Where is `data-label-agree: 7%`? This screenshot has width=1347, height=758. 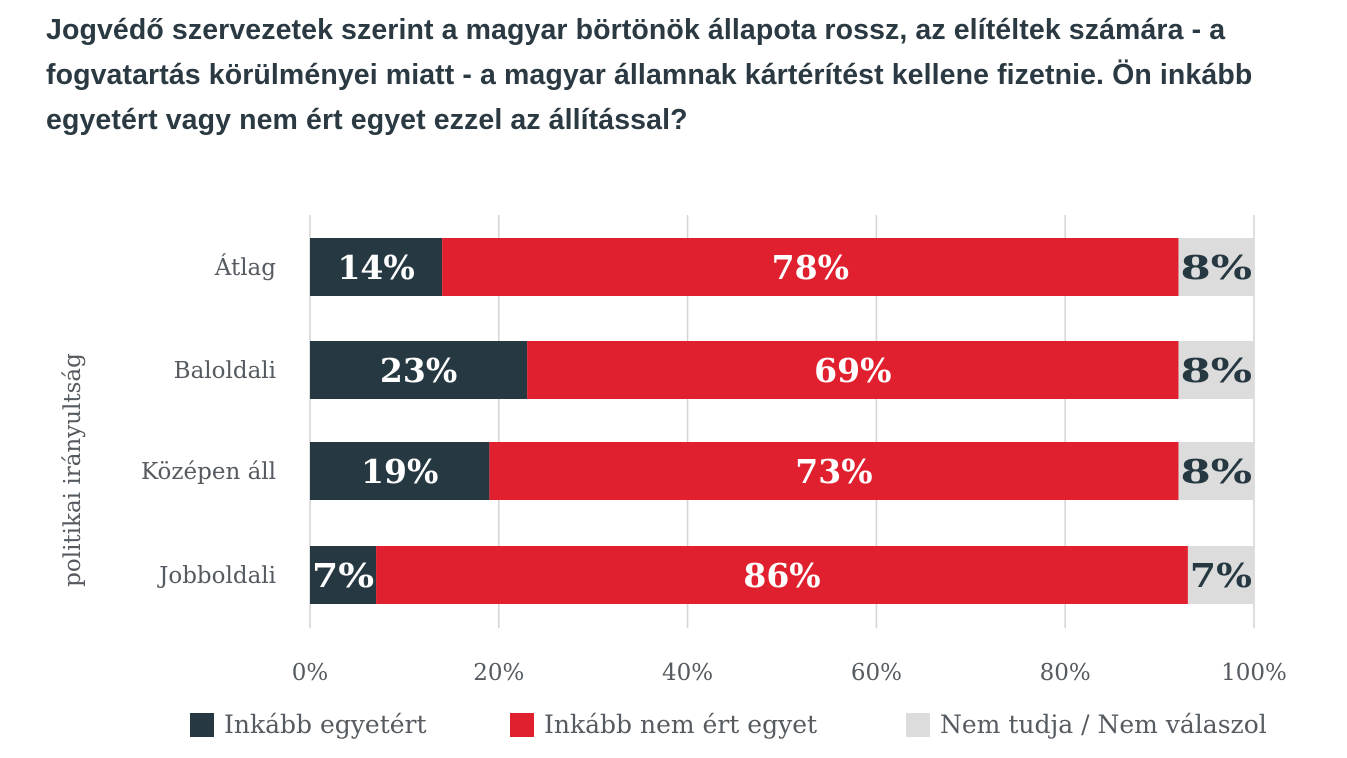
data-label-agree: 7% is located at coordinates (343, 575).